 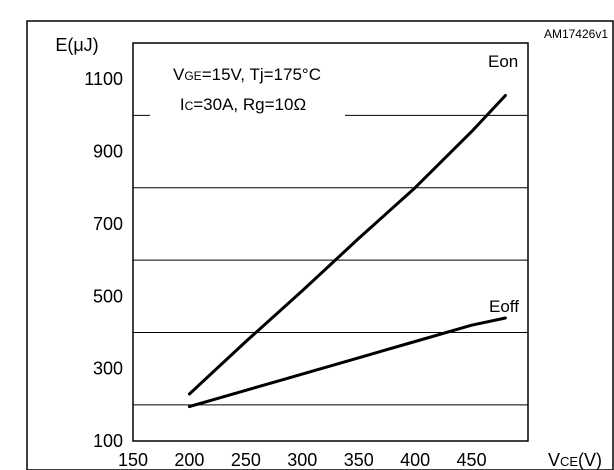 What do you see at coordinates (261, 74) in the screenshot?
I see `cond1-rest: =15V, Tj=175°C` at bounding box center [261, 74].